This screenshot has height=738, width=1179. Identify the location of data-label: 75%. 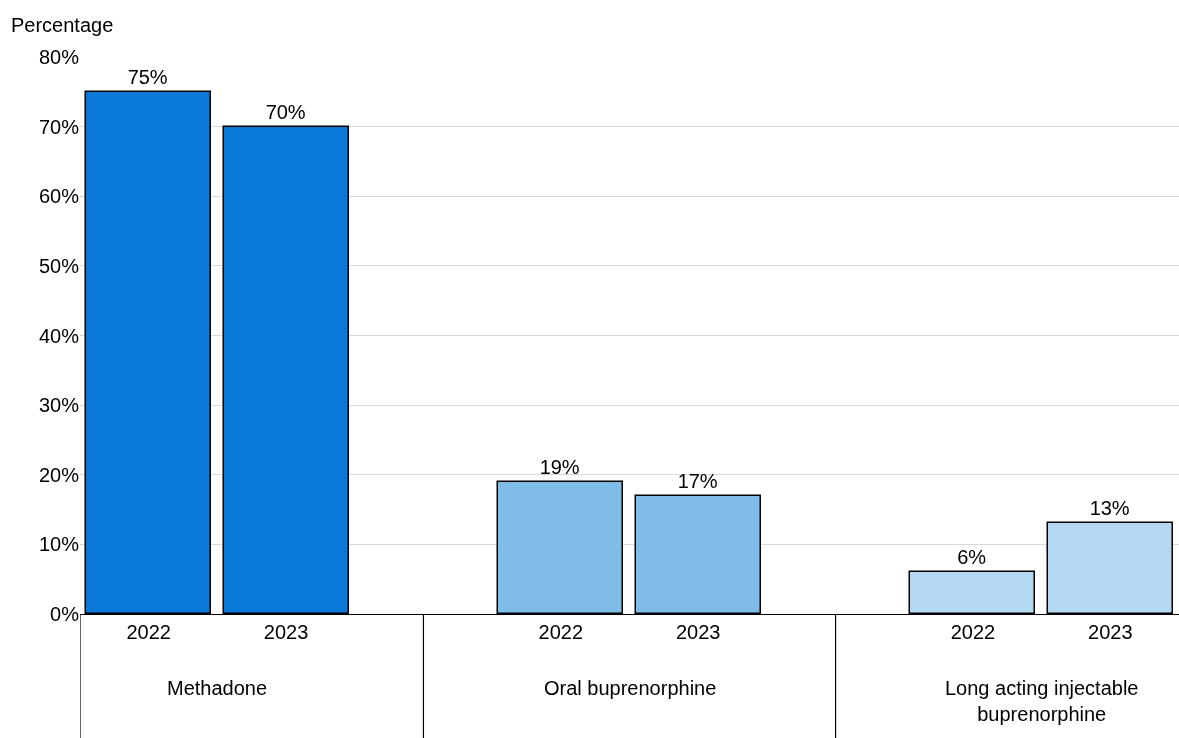
(147, 77).